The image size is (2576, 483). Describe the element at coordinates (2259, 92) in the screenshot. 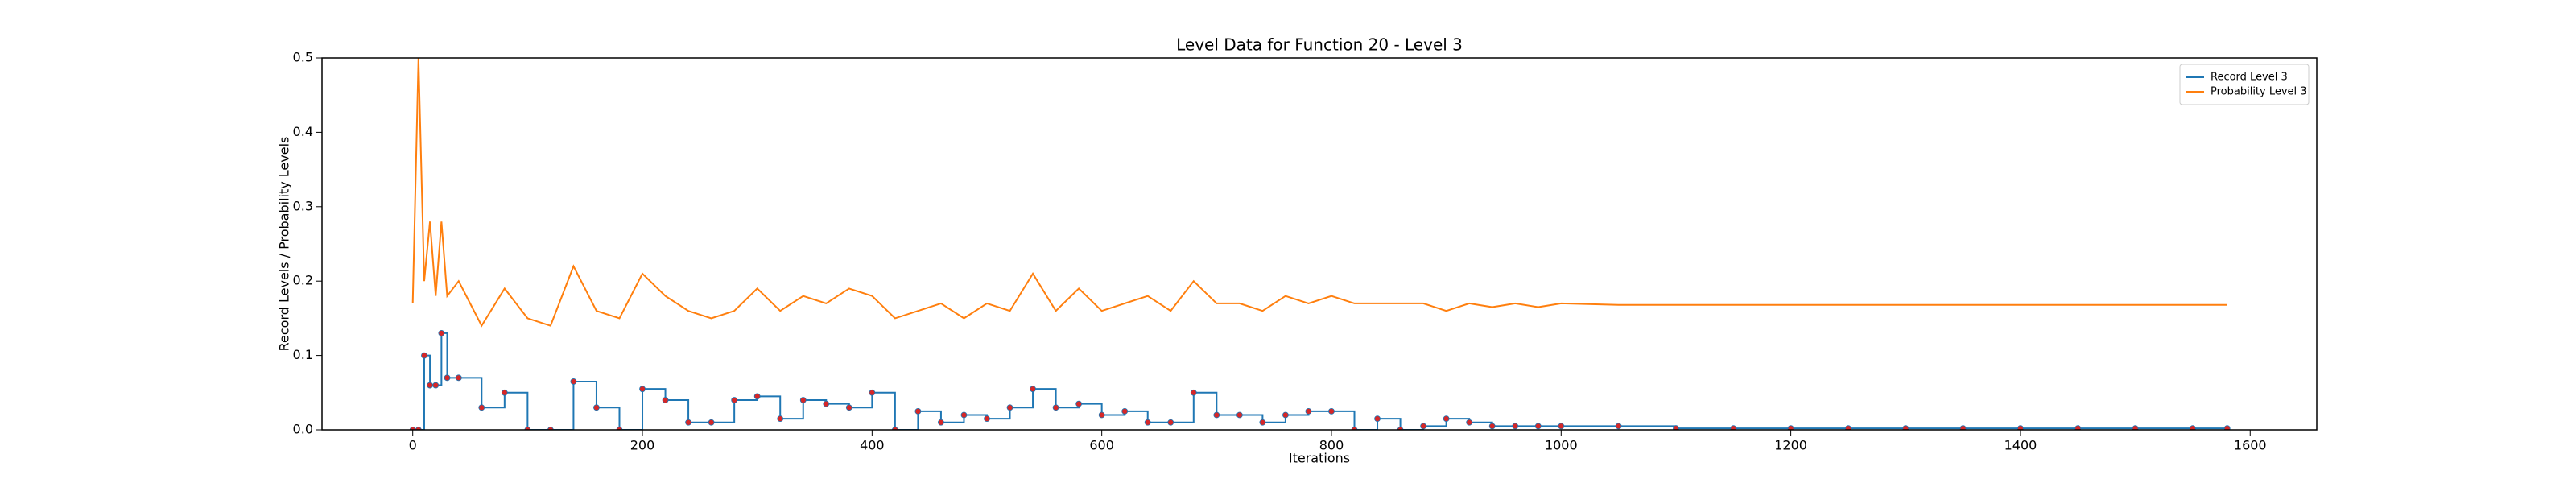

I see `legend-label: Probability Level 3` at that location.